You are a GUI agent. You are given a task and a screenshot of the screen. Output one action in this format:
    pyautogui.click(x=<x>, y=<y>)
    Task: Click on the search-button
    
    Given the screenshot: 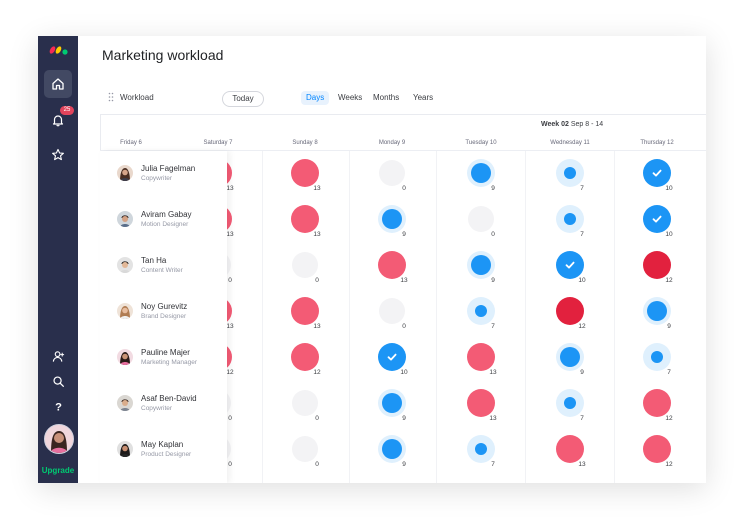 What is the action you would take?
    pyautogui.click(x=58, y=381)
    